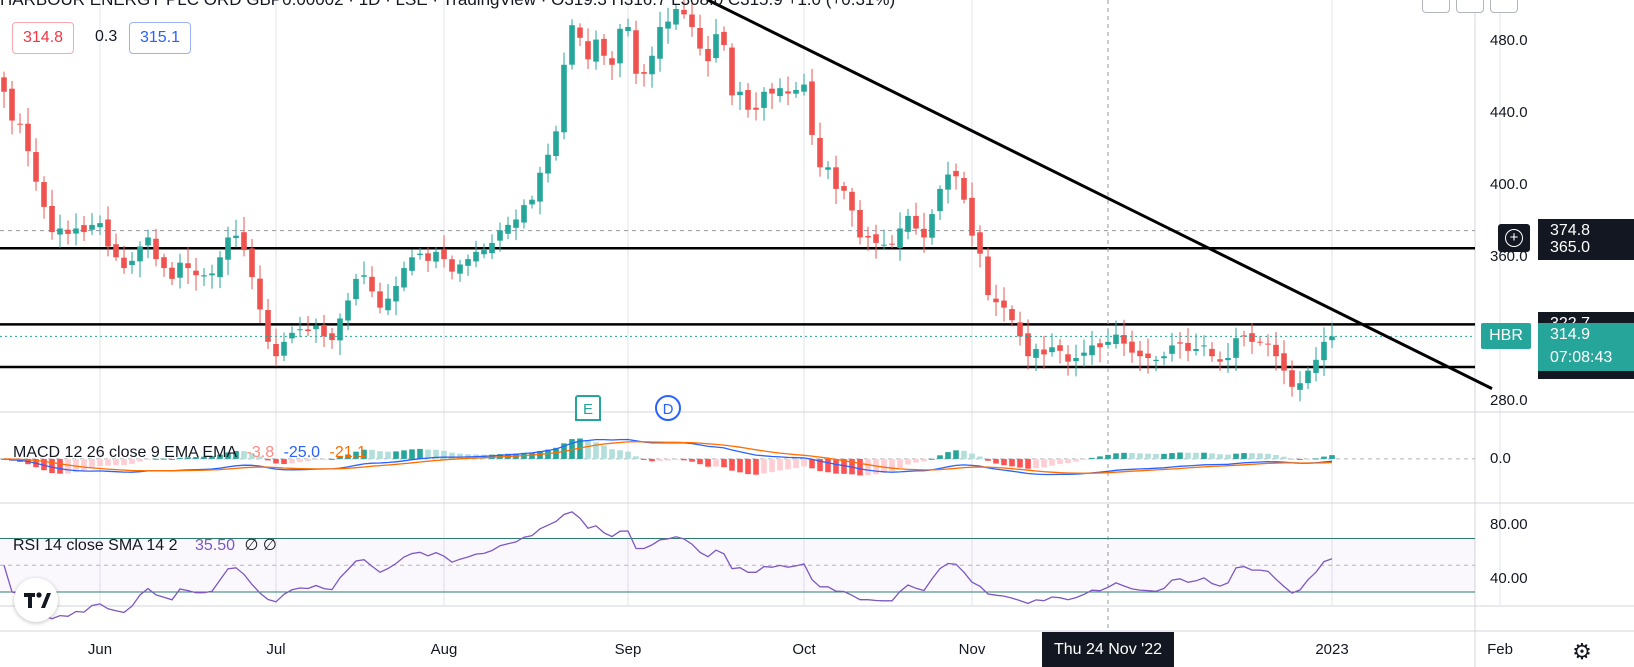 This screenshot has height=667, width=1634. Describe the element at coordinates (1436, 6) in the screenshot. I see `maximize-icon` at that location.